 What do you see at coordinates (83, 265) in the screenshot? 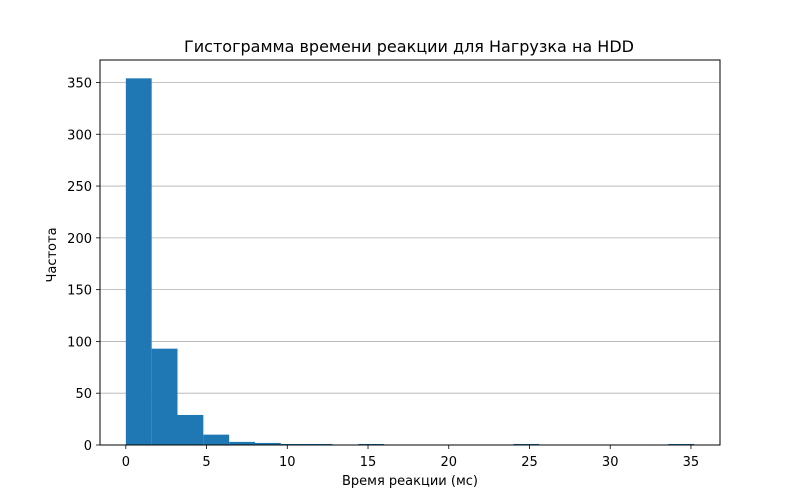
I see `y-axis-ticks: 0 50 100 150 200 250 300 350` at bounding box center [83, 265].